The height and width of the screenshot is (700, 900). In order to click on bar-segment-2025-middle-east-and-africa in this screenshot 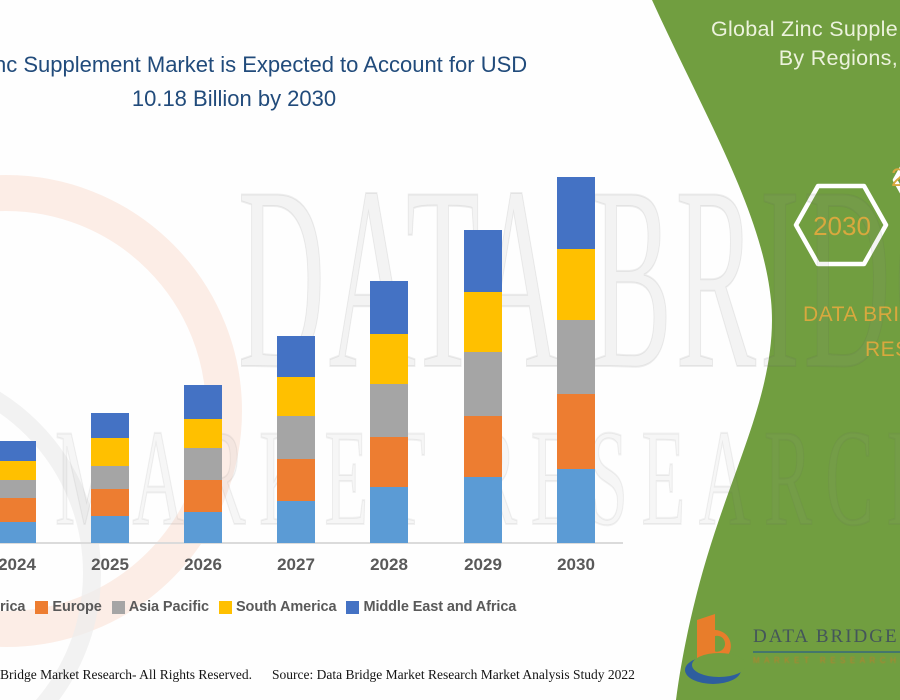, I will do `click(110, 425)`.